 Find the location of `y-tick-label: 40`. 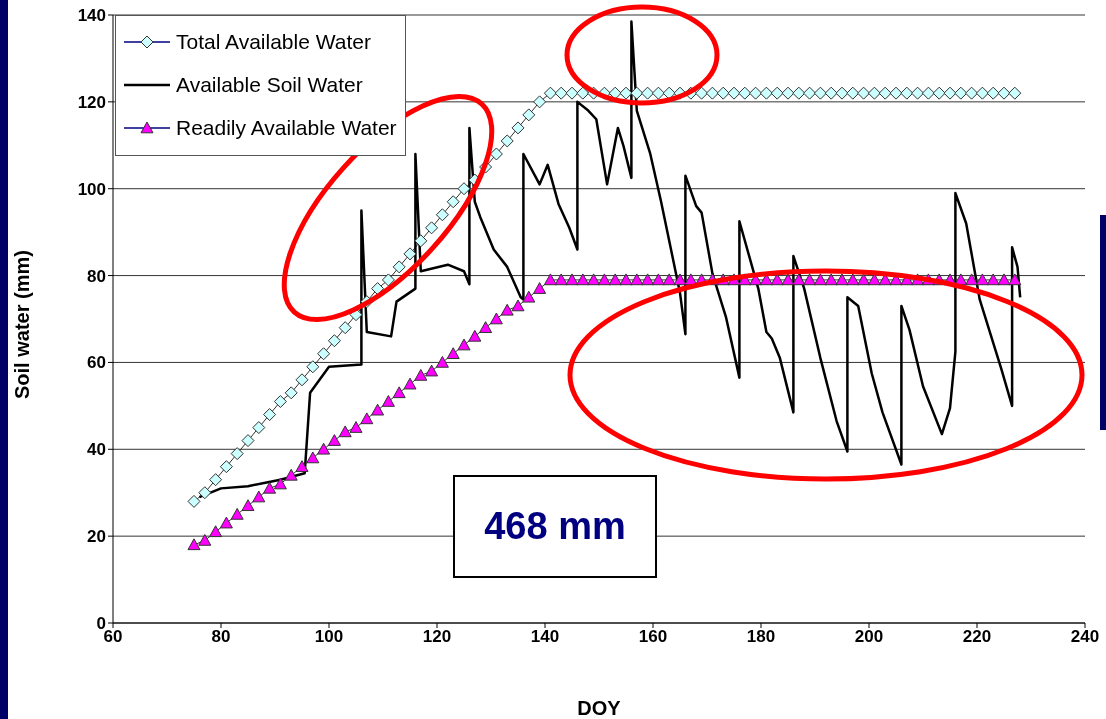

y-tick-label: 40 is located at coordinates (96, 450).